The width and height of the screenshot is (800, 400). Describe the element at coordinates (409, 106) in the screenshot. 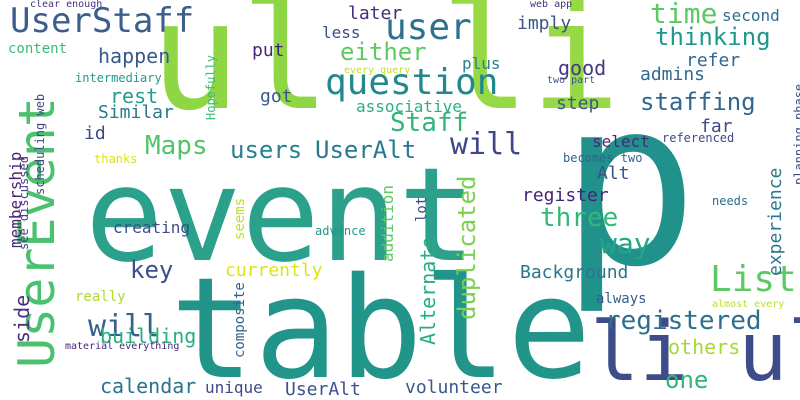

I see `cloud-word: associative` at that location.